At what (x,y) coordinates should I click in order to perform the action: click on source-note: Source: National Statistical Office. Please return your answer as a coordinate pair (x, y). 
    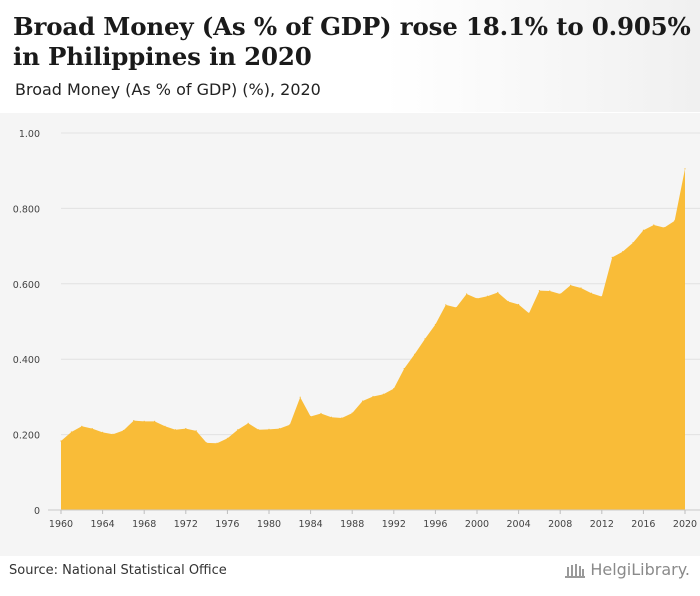
    Looking at the image, I should click on (118, 570).